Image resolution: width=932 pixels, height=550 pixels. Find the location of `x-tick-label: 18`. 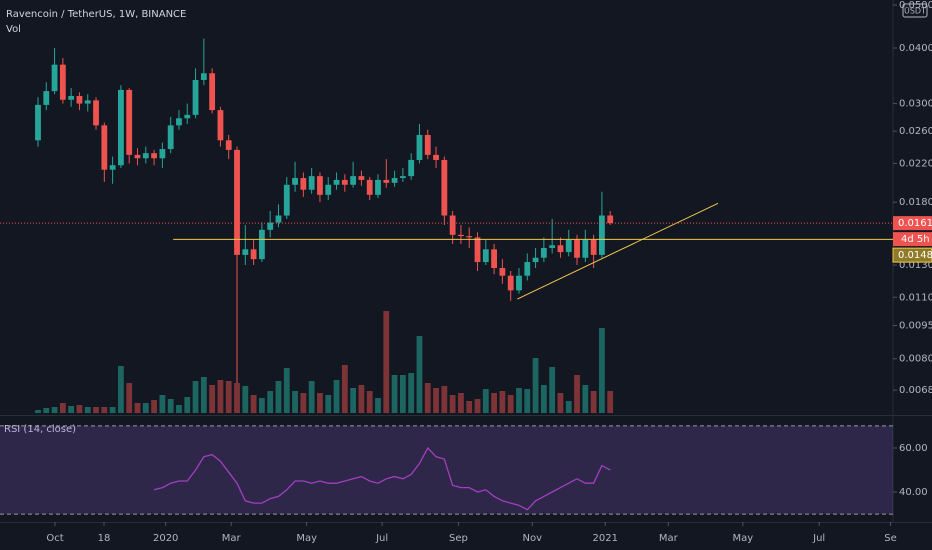

x-tick-label: 18 is located at coordinates (104, 538).